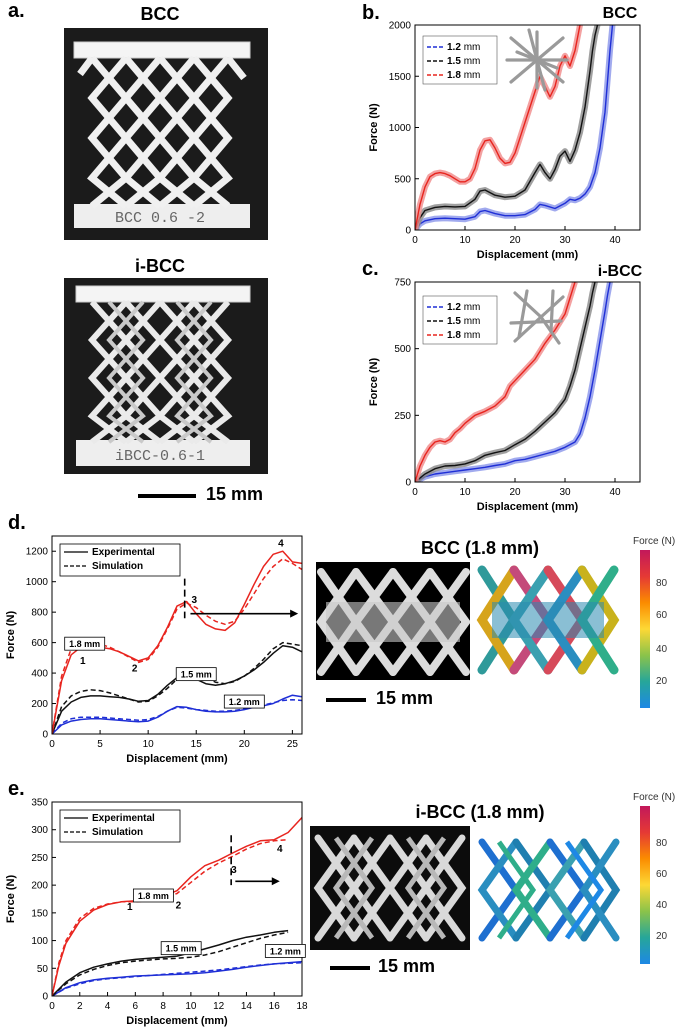 This screenshot has height=1034, width=685. I want to click on x-tick-label-e-0: 0, so click(52, 1006).